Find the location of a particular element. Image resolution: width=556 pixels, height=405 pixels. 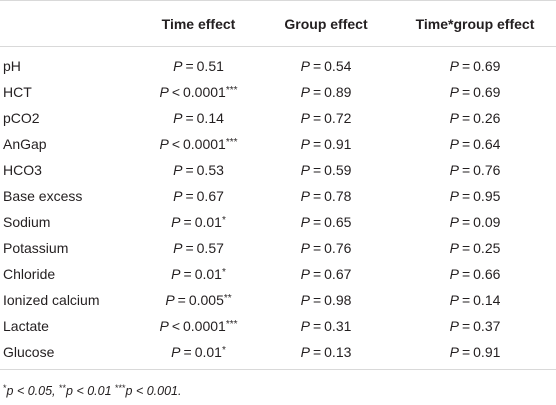

p-value-time-group-effect: P = 0.91 is located at coordinates (475, 354).